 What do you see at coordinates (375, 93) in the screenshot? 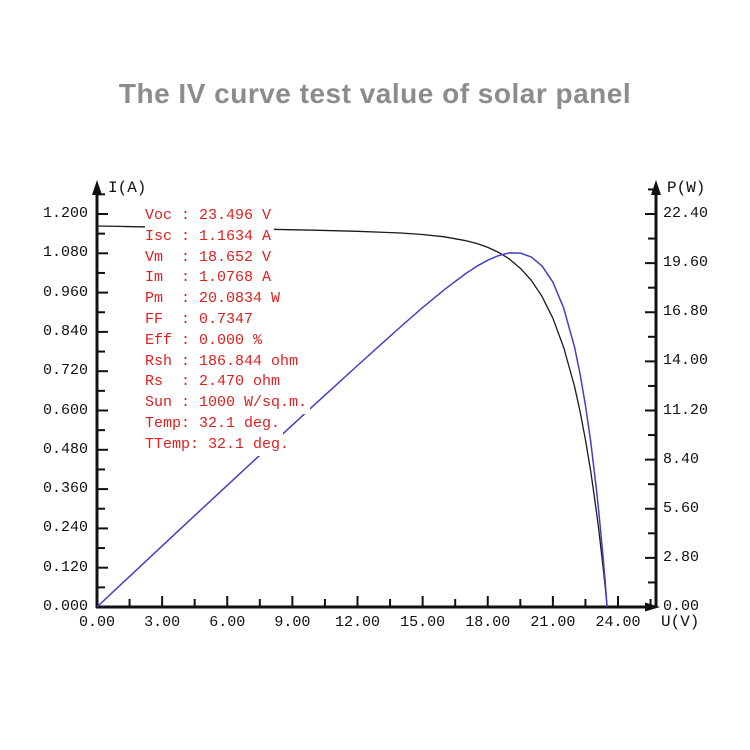
I see `page-title: The IV curve test value of solar panel` at bounding box center [375, 93].